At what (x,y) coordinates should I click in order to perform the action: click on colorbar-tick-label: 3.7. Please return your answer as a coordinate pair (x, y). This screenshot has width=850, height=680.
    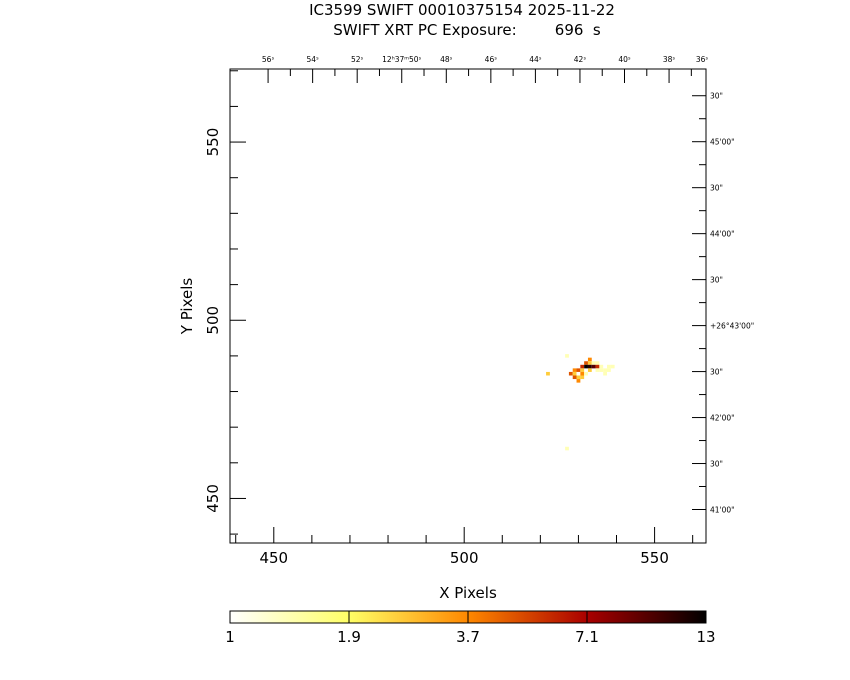
    Looking at the image, I should click on (468, 637).